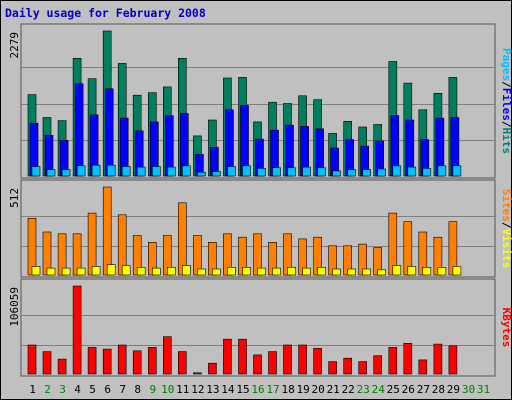 Image resolution: width=512 pixels, height=400 pixels. Describe the element at coordinates (14, 307) in the screenshot. I see `kbytes-ymax-label: 106059` at that location.